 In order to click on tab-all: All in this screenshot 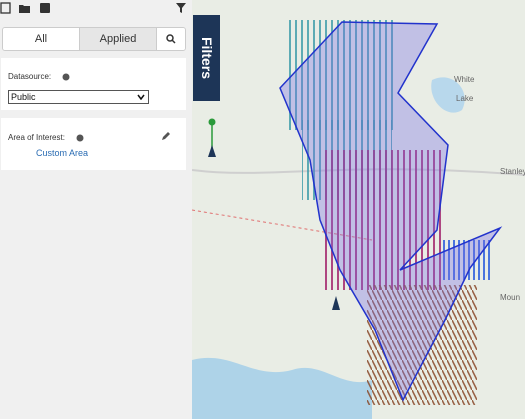, I will do `click(41, 39)`.